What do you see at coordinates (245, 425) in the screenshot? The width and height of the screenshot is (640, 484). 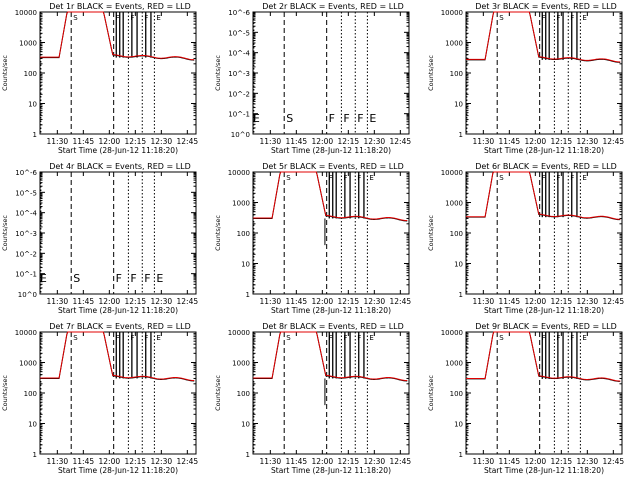 I see `y-tick-label: 10` at bounding box center [245, 425].